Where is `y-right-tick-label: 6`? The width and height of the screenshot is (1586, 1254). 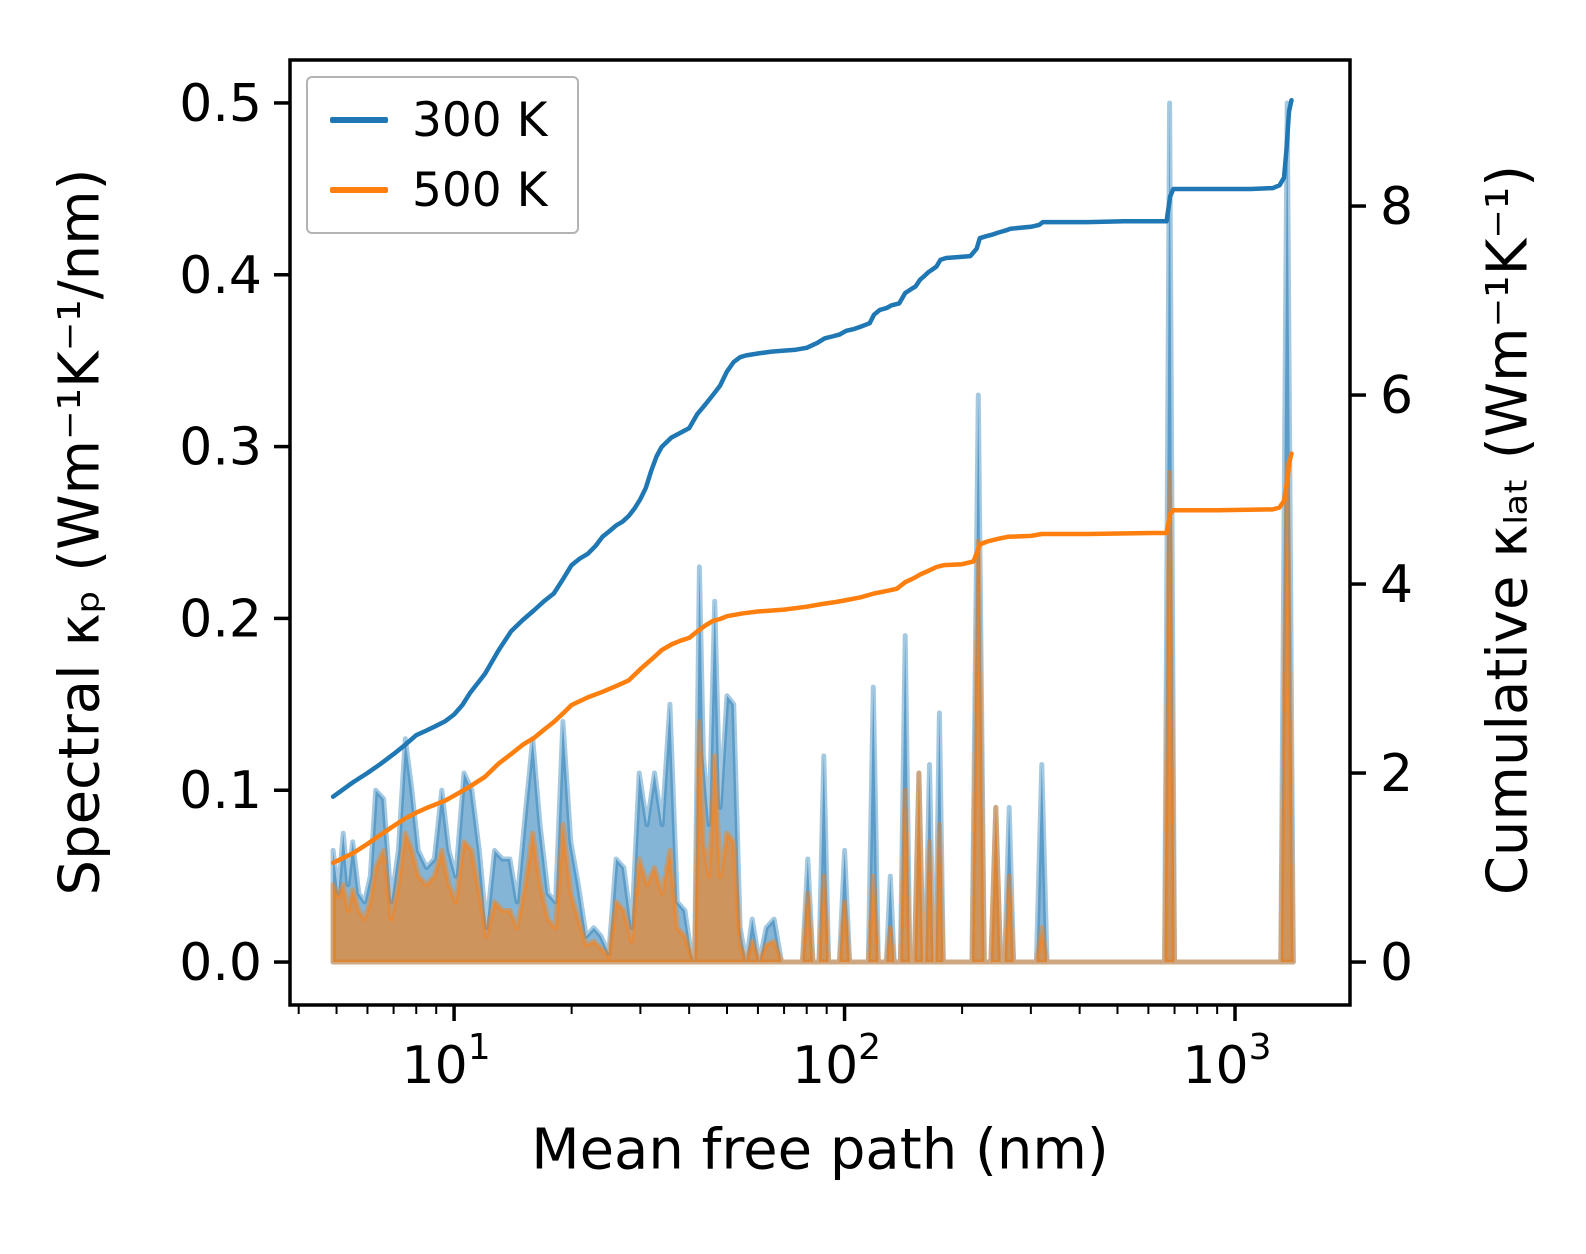
y-right-tick-label: 6 is located at coordinates (1396, 396).